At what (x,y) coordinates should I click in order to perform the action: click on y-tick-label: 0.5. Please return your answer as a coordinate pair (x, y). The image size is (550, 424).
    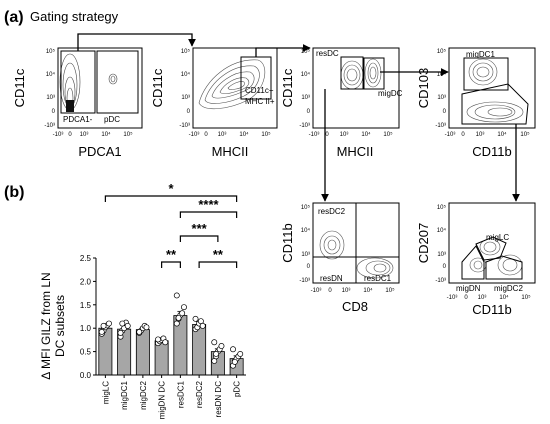
    Looking at the image, I should click on (86, 352).